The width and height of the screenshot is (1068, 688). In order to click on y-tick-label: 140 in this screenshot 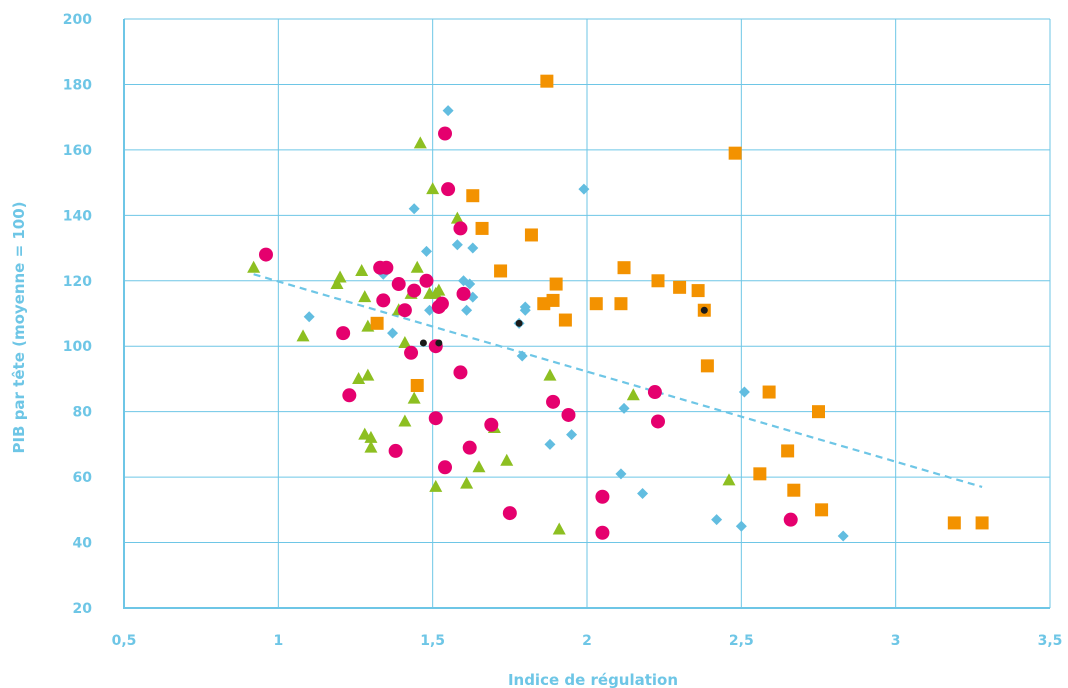, I will do `click(77, 216)`.